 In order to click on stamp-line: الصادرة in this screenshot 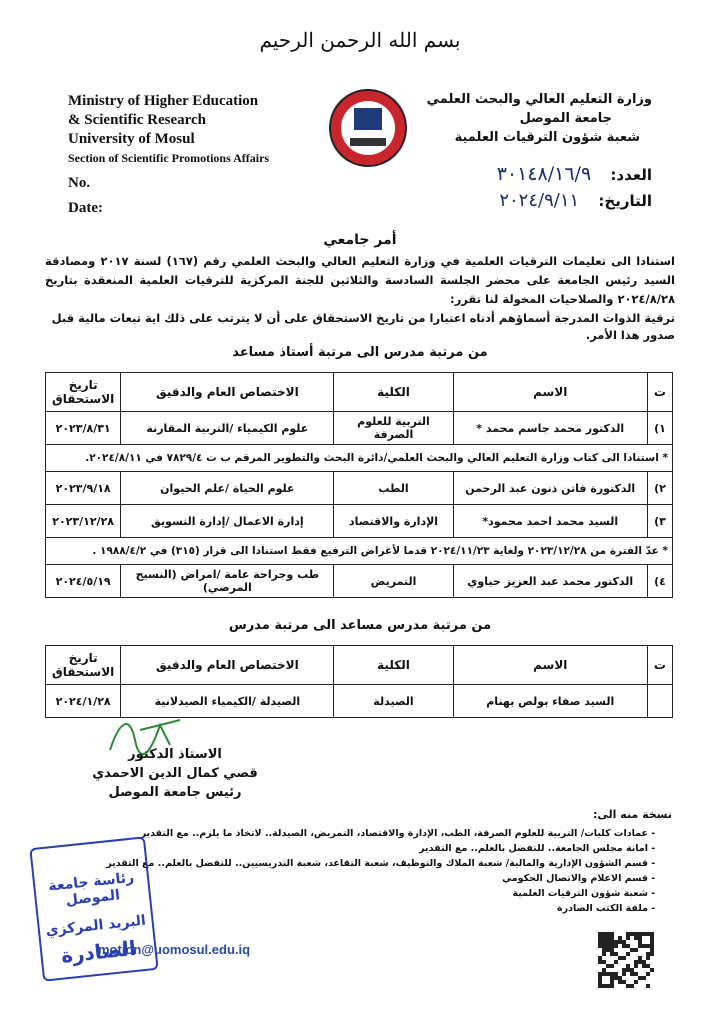, I will do `click(98, 951)`.